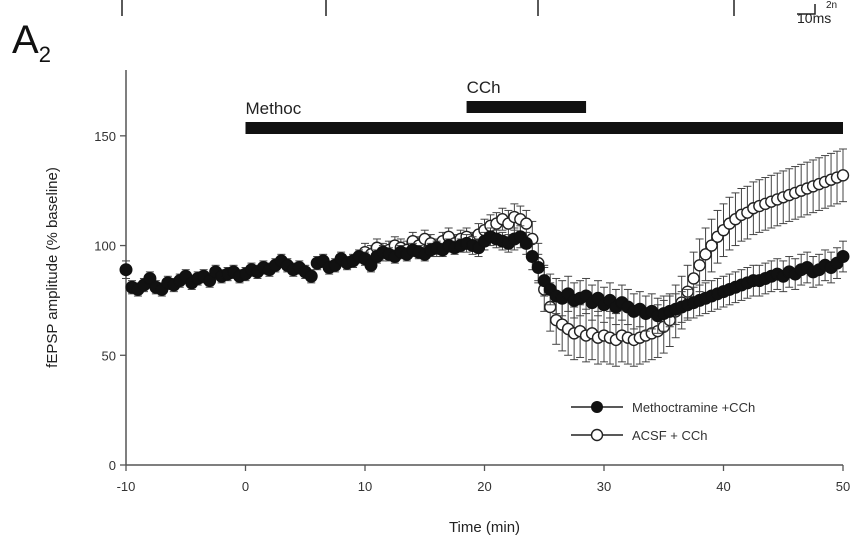  What do you see at coordinates (126, 486) in the screenshot?
I see `x-tick-label: -10` at bounding box center [126, 486].